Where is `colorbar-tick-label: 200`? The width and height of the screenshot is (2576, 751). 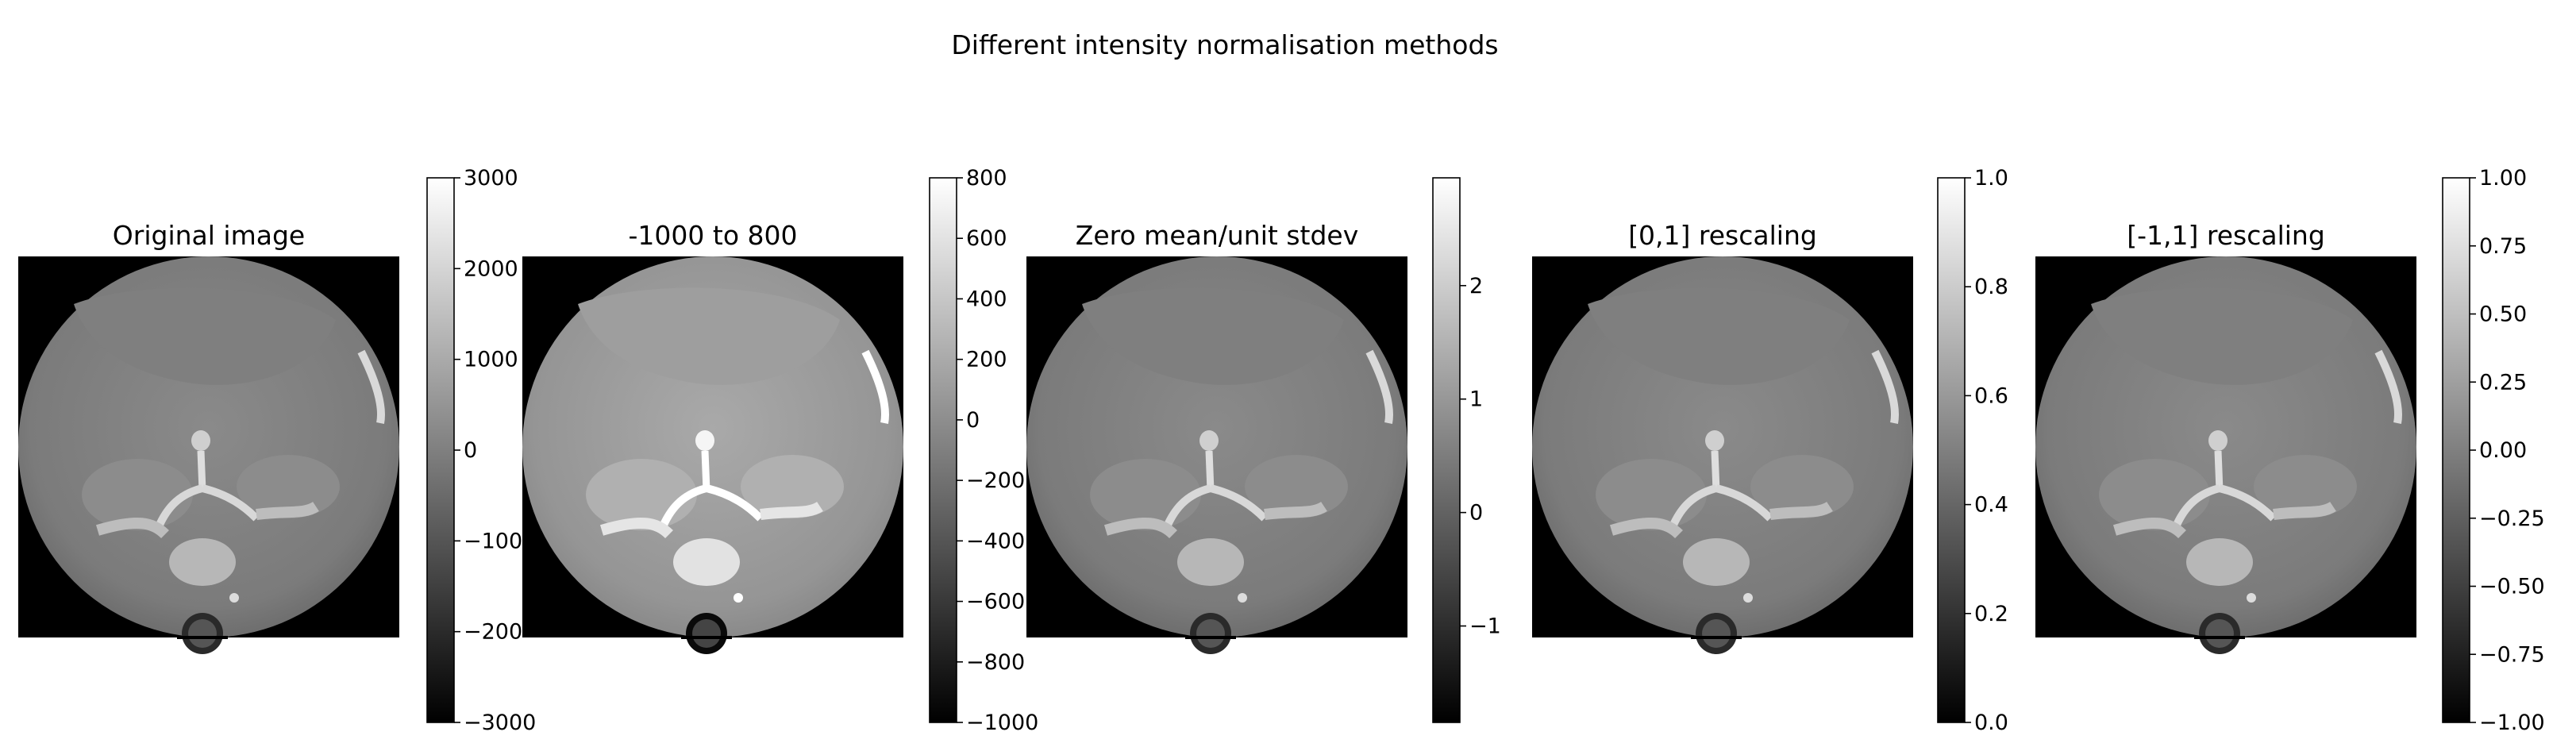
colorbar-tick-label: 200 is located at coordinates (986, 360).